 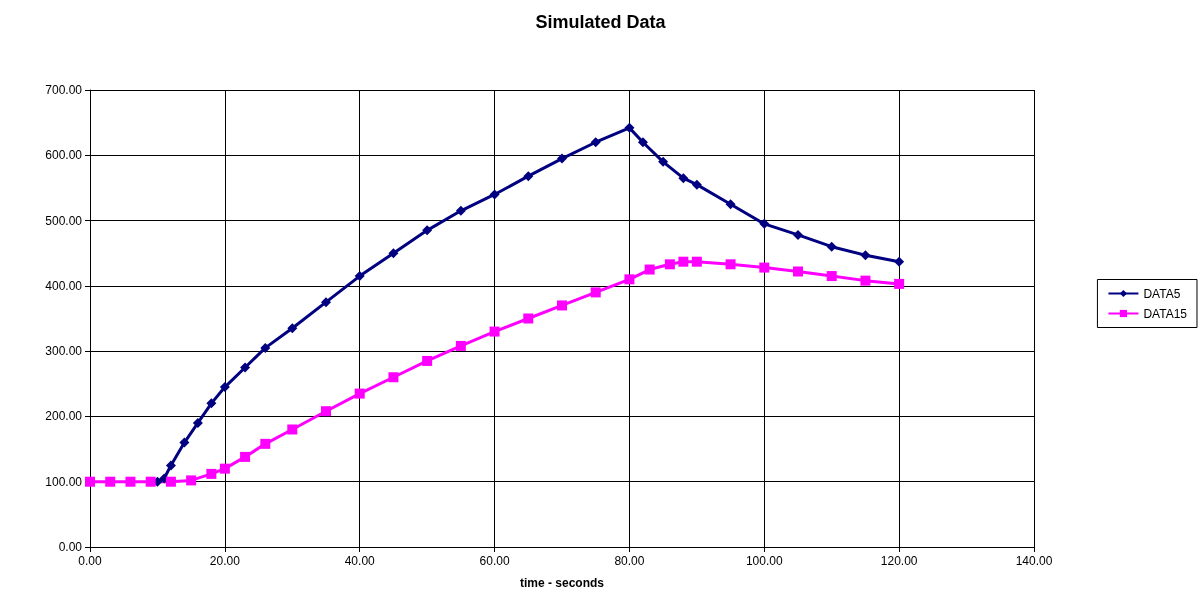 I want to click on x-tick-label: 0.00, so click(x=90, y=561).